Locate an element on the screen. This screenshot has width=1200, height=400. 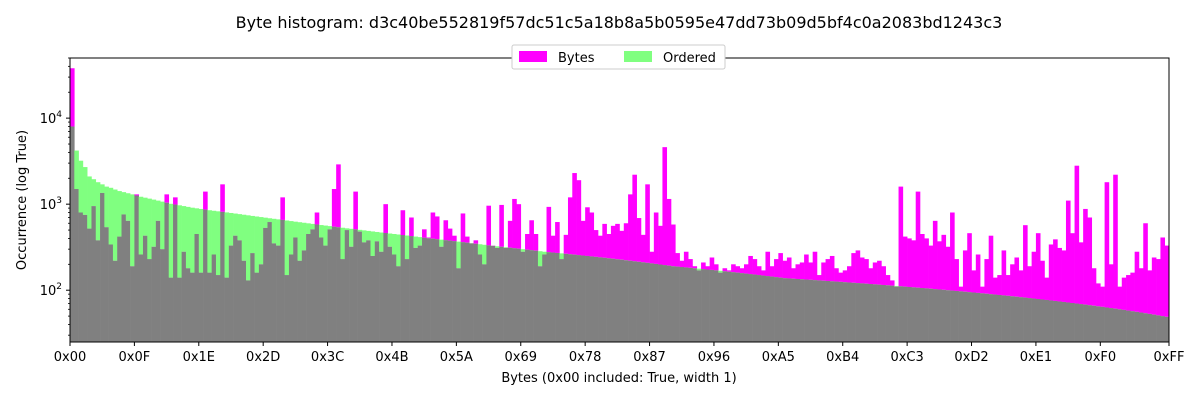
x-tick-label-4: 0x3C is located at coordinates (327, 357).